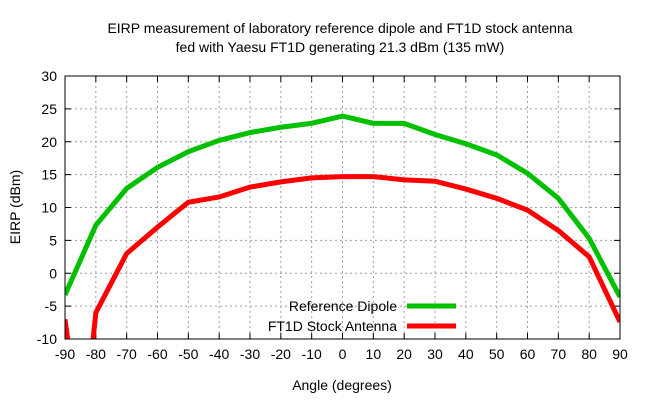 This screenshot has width=650, height=405. I want to click on y-tick-label: 15, so click(49, 175).